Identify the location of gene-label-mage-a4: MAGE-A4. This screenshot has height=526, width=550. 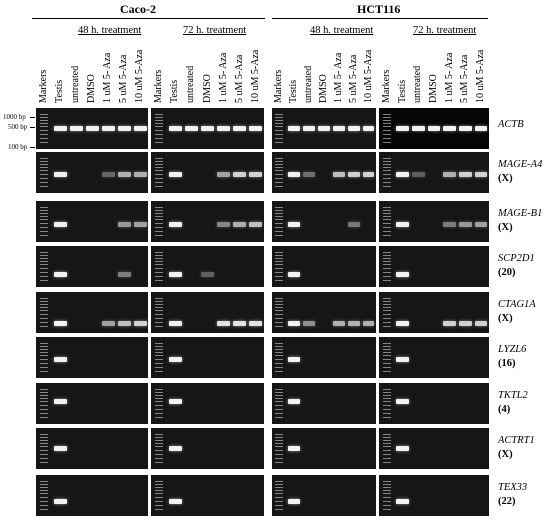
(520, 164).